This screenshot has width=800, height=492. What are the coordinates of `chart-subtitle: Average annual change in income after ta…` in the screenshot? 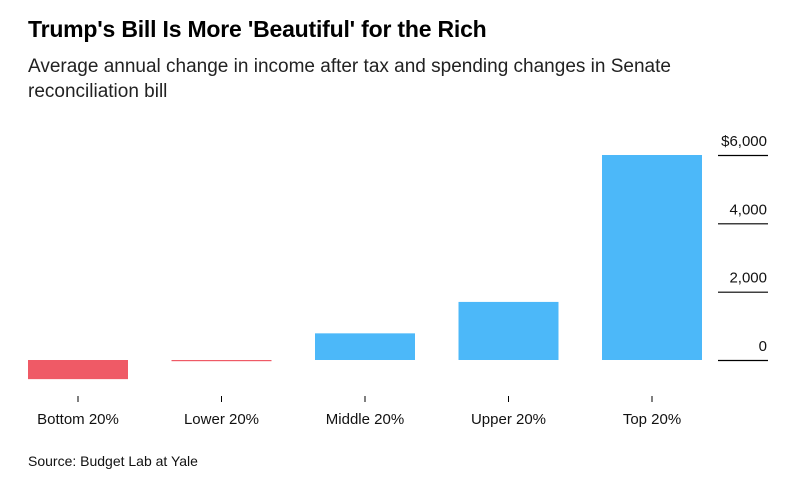 It's located at (349, 79).